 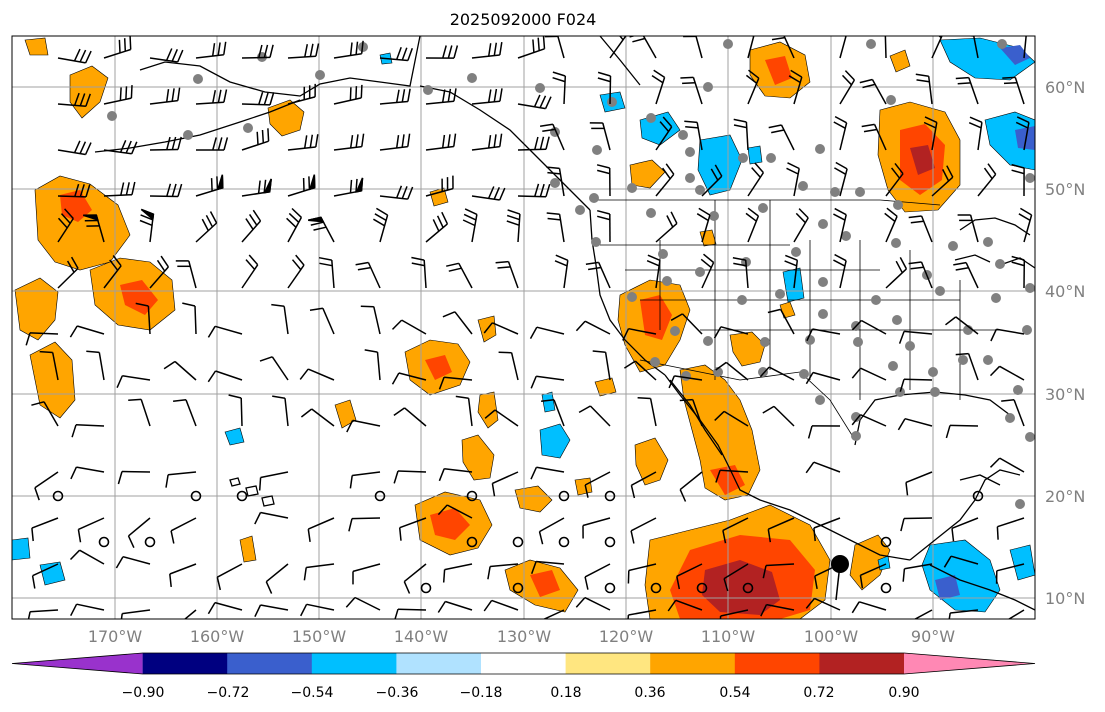 What do you see at coordinates (728, 636) in the screenshot?
I see `lon-label: 110°W` at bounding box center [728, 636].